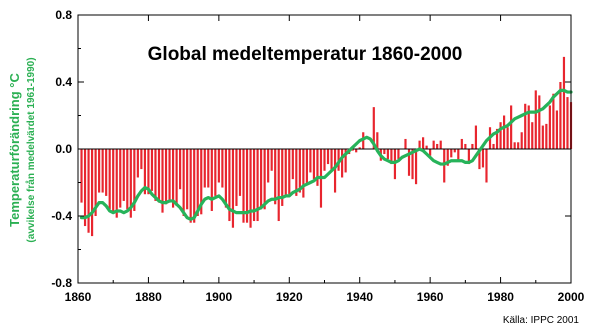 This screenshot has width=589, height=327. What do you see at coordinates (416, 167) in the screenshot?
I see `bar-1956` at bounding box center [416, 167].